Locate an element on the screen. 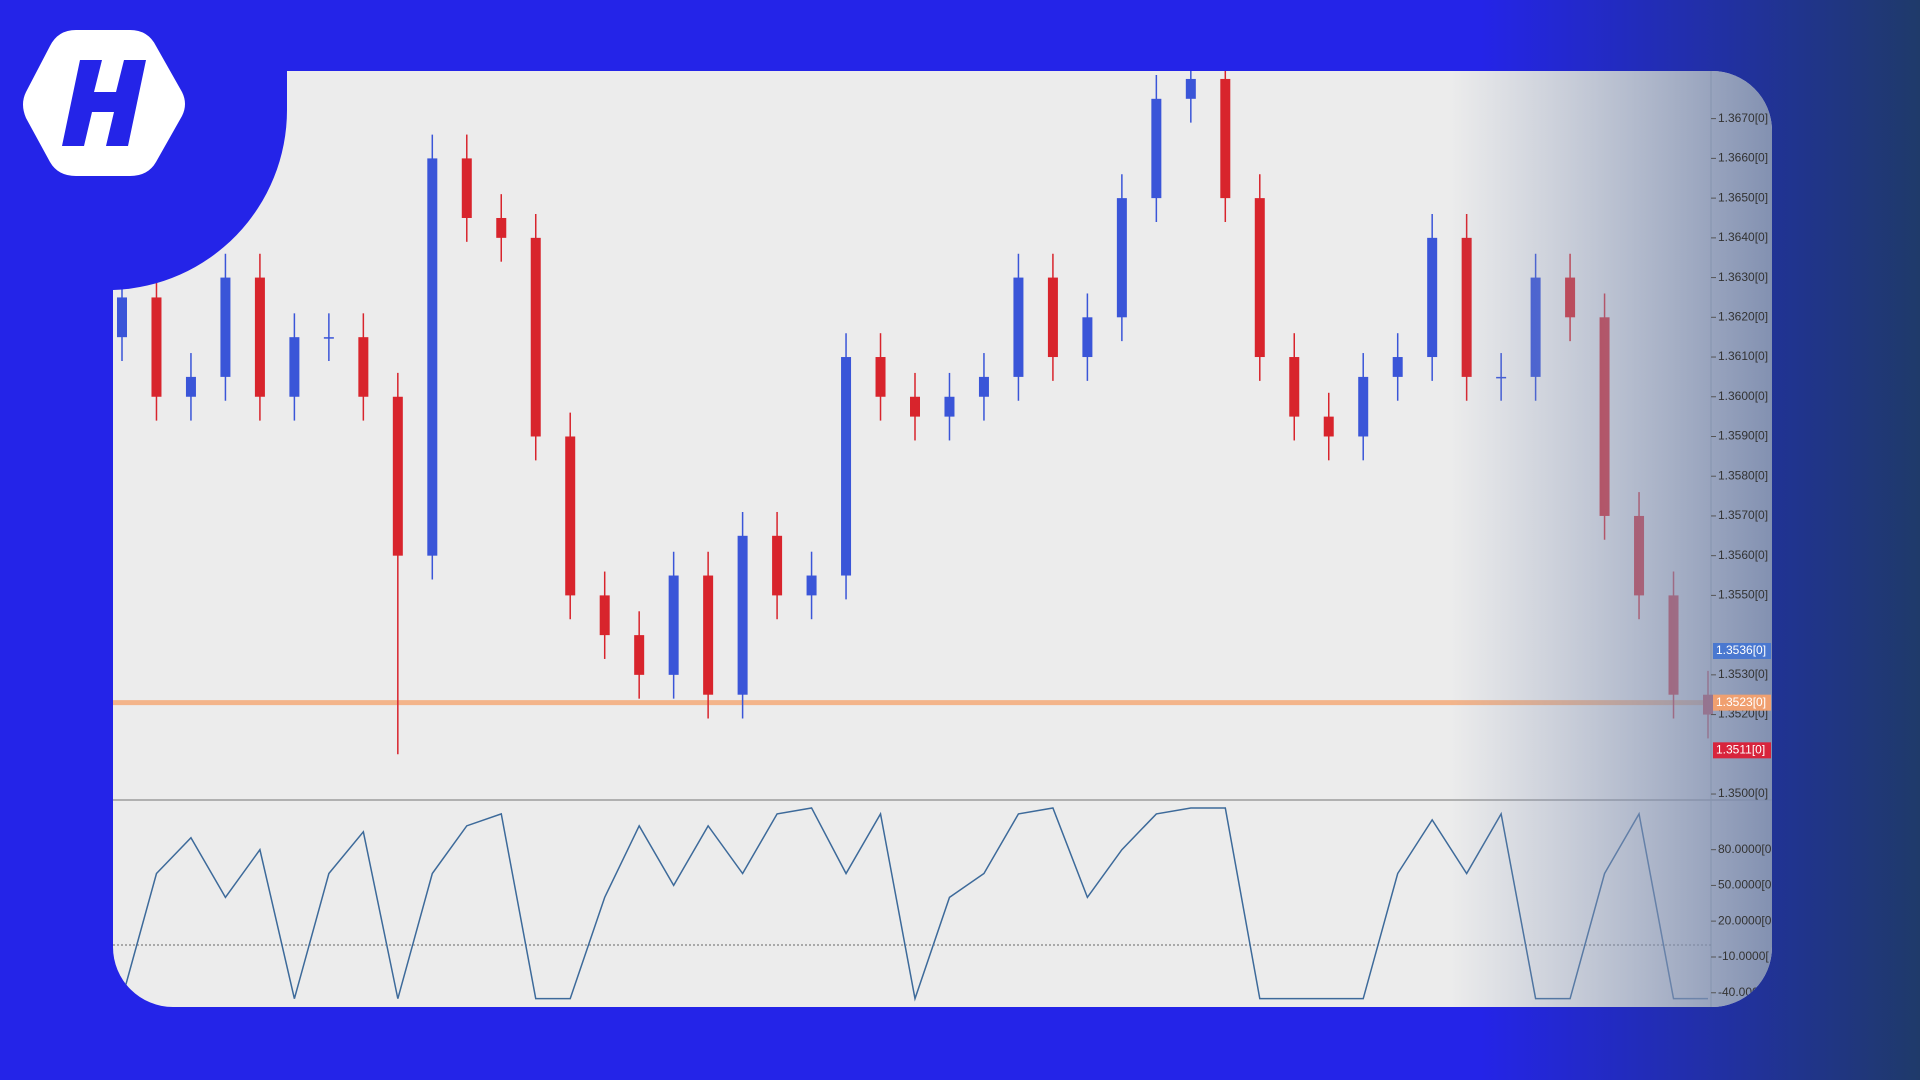 Image resolution: width=1920 pixels, height=1080 pixels. y-tick-label: 1.3650[0] is located at coordinates (1743, 197).